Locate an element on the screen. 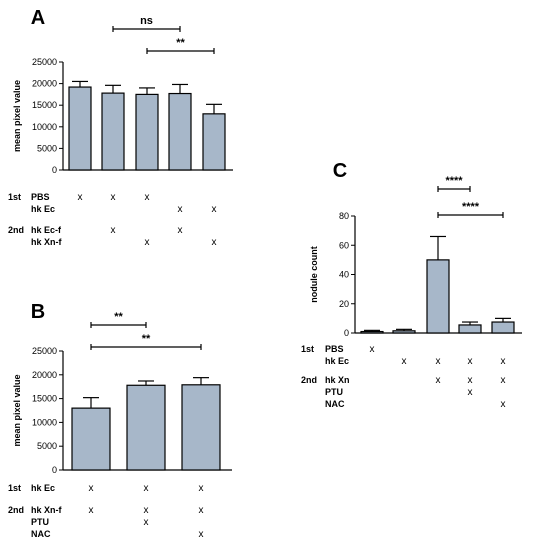 The height and width of the screenshot is (550, 534). condition-name: hk Xn is located at coordinates (337, 380).